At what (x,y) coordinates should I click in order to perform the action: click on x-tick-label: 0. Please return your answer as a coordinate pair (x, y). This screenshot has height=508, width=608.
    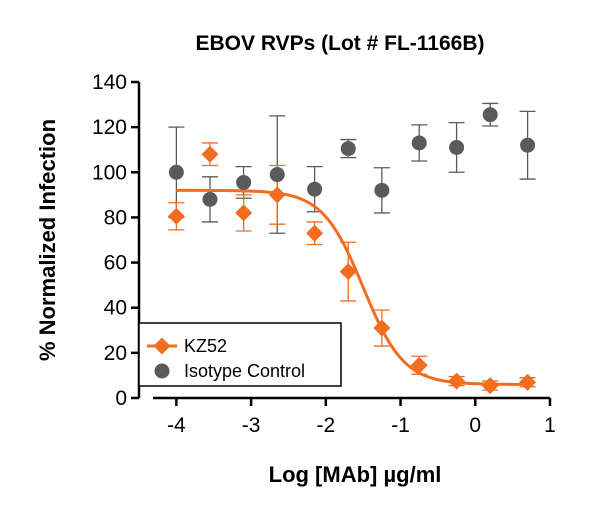
    Looking at the image, I should click on (475, 425).